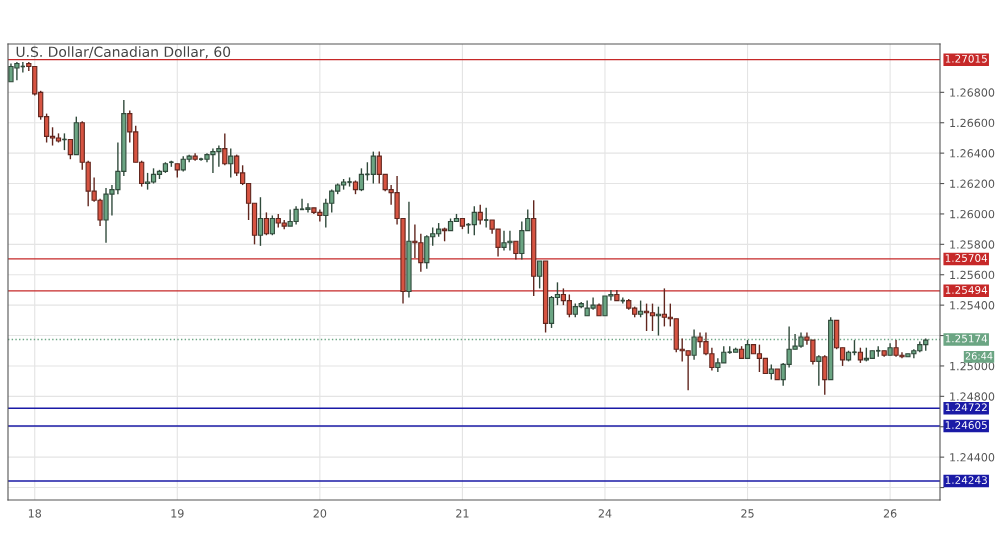 Image resolution: width=1002 pixels, height=559 pixels. Describe the element at coordinates (972, 396) in the screenshot. I see `y-tick-label: 1.24800` at that location.